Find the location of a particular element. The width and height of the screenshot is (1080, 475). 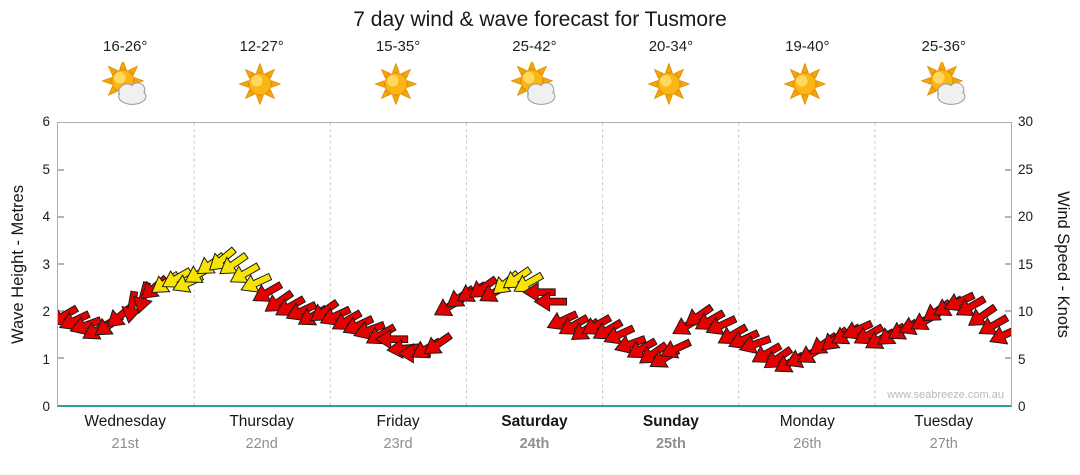

y-tick-label-right: 10 is located at coordinates (1026, 311).